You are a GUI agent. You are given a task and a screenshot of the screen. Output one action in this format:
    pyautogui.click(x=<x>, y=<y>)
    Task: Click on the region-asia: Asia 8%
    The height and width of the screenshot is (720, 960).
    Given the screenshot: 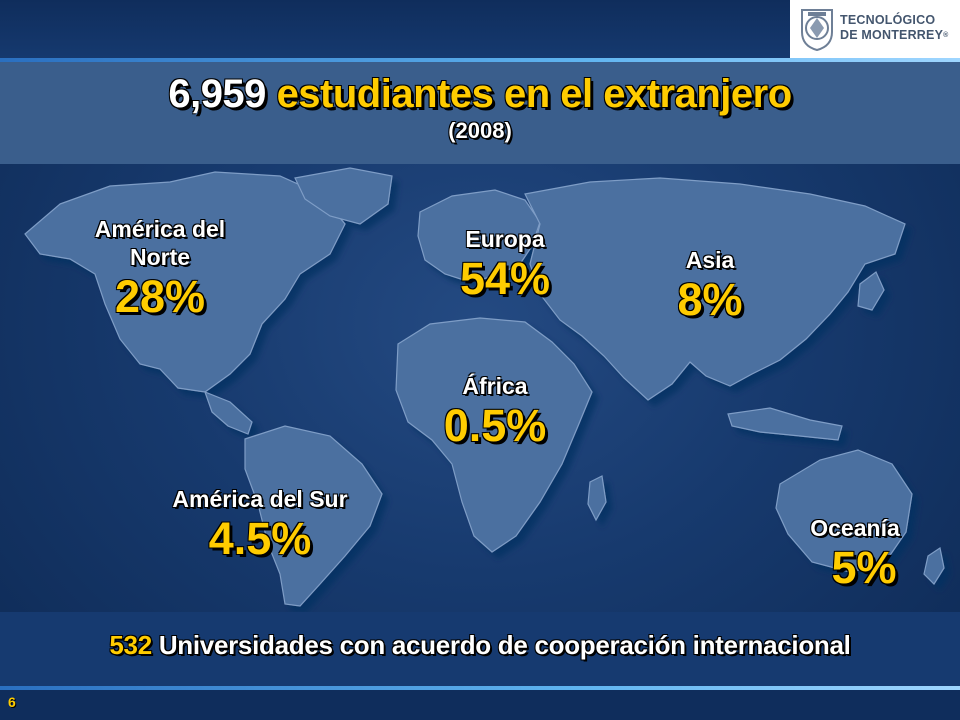 What is the action you would take?
    pyautogui.click(x=710, y=286)
    